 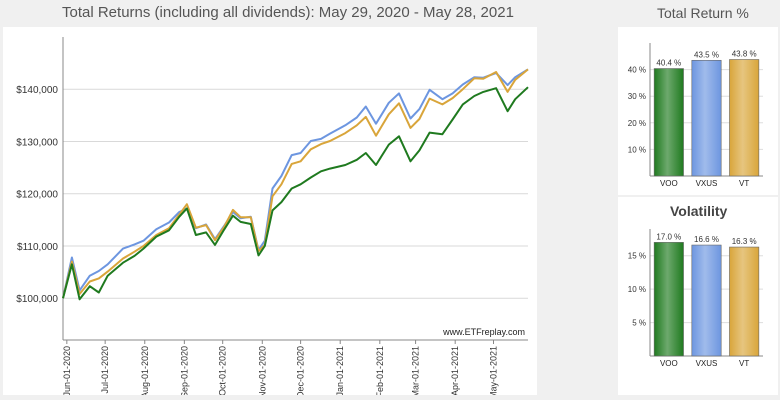 What do you see at coordinates (105, 370) in the screenshot?
I see `x-tick-label: Jul-01-2020` at bounding box center [105, 370].